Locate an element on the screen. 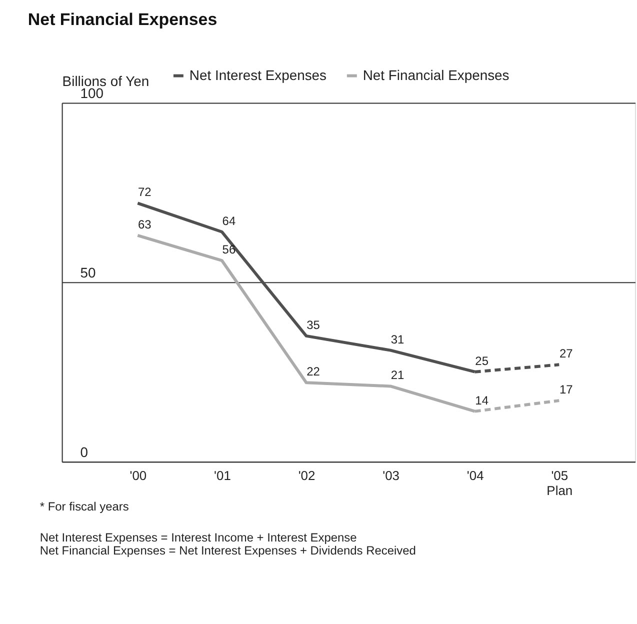 This screenshot has height=624, width=637. data-label: 21 is located at coordinates (397, 375).